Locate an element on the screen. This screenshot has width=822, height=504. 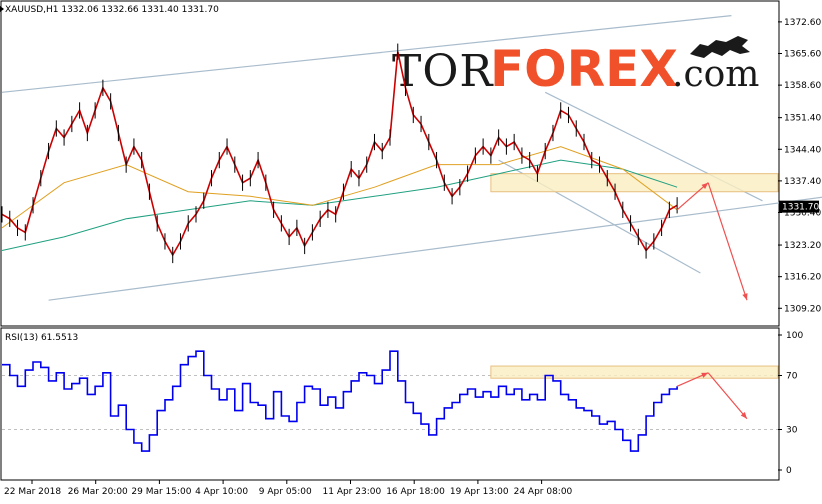
rsi-zone is located at coordinates (634, 372).